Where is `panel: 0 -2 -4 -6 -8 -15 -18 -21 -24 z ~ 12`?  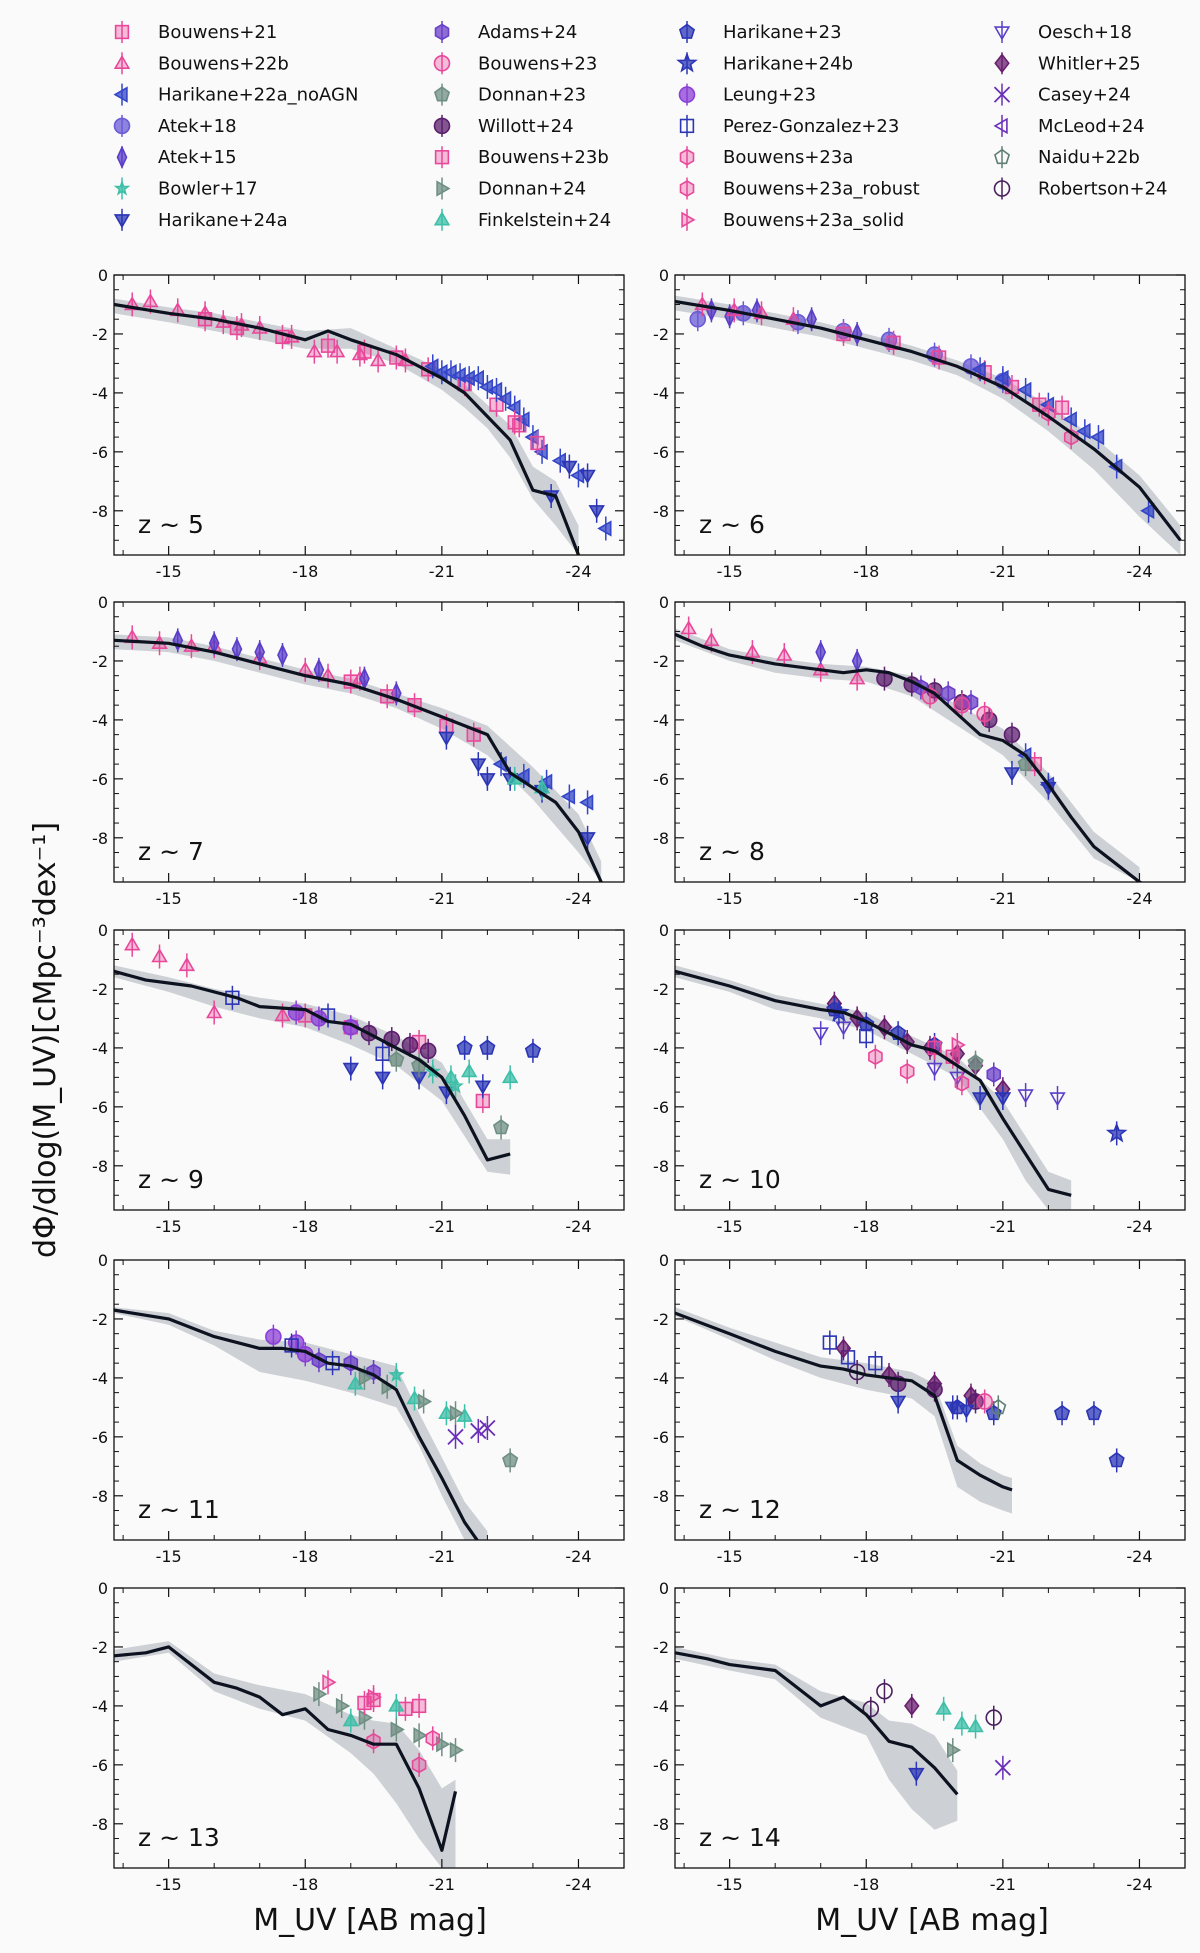 panel: 0 -2 -4 -6 -8 -15 -18 -21 -24 z ~ 12 is located at coordinates (919, 1408).